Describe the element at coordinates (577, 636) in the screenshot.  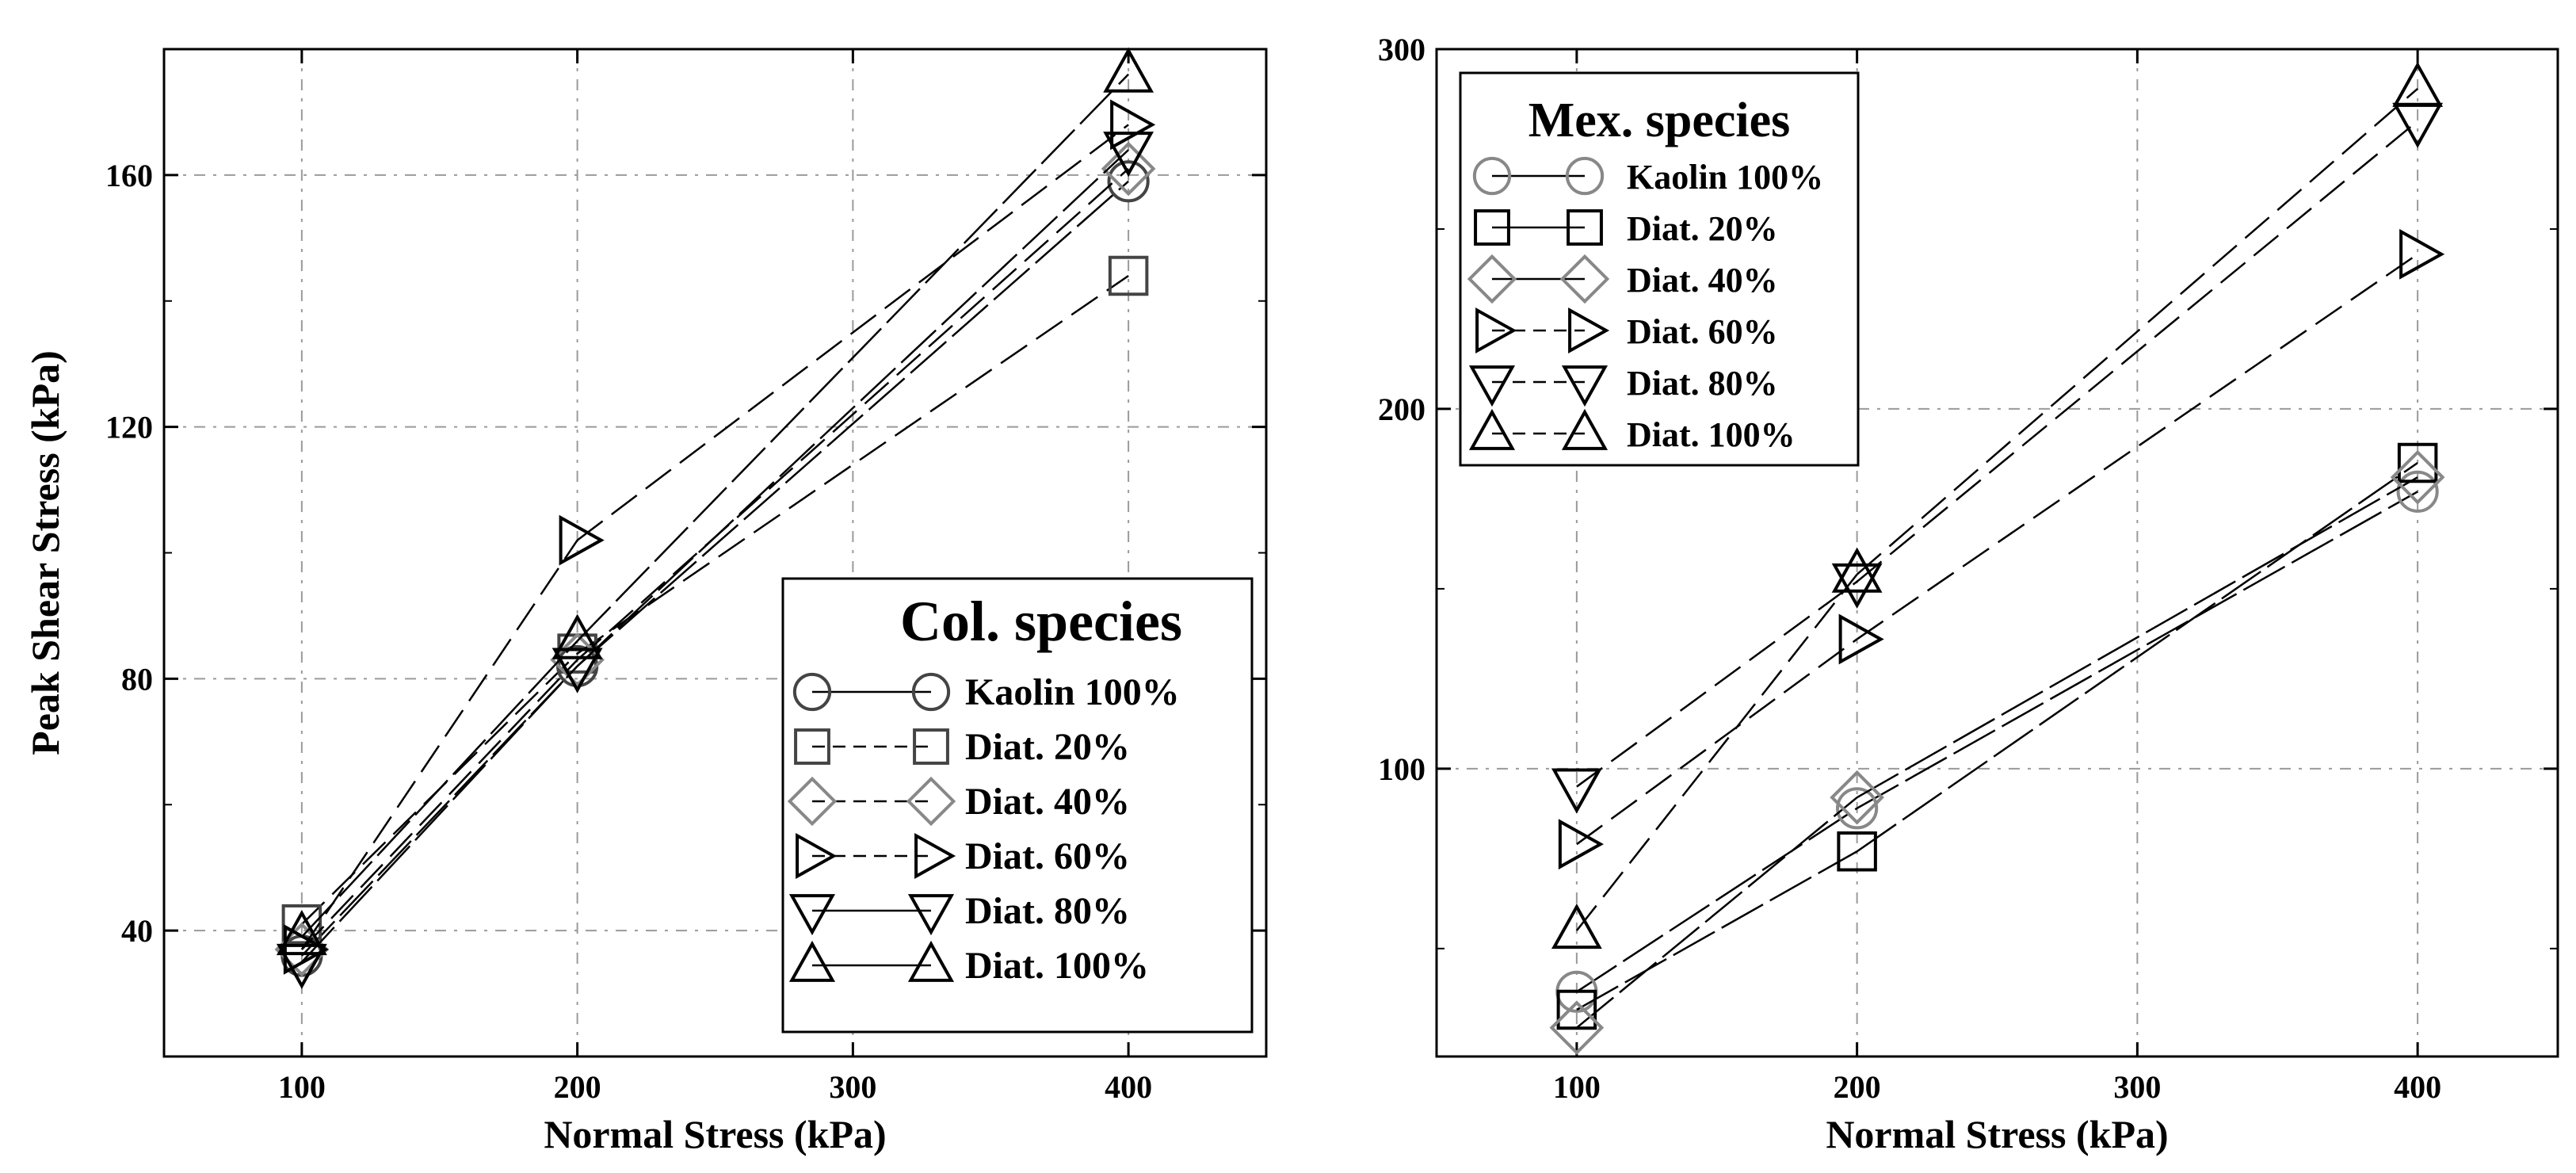
I see `point-diat-100-200-left` at that location.